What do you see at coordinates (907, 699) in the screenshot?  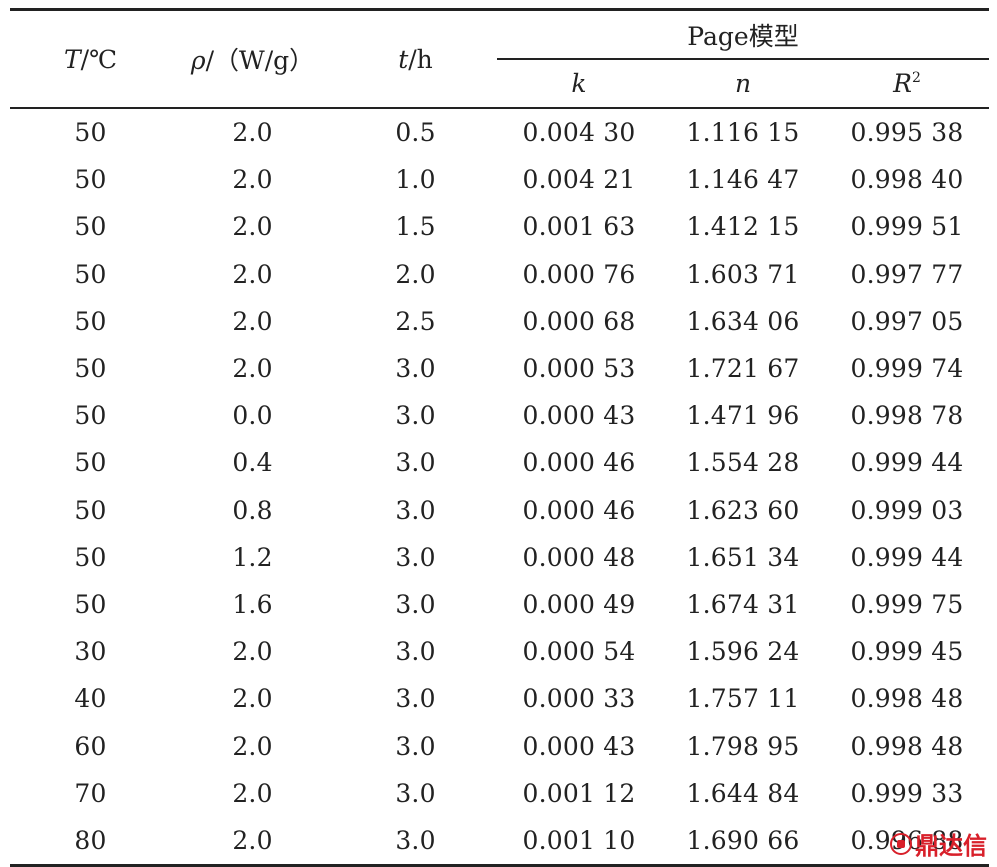 I see `cell-r-squared: 0.998 48` at bounding box center [907, 699].